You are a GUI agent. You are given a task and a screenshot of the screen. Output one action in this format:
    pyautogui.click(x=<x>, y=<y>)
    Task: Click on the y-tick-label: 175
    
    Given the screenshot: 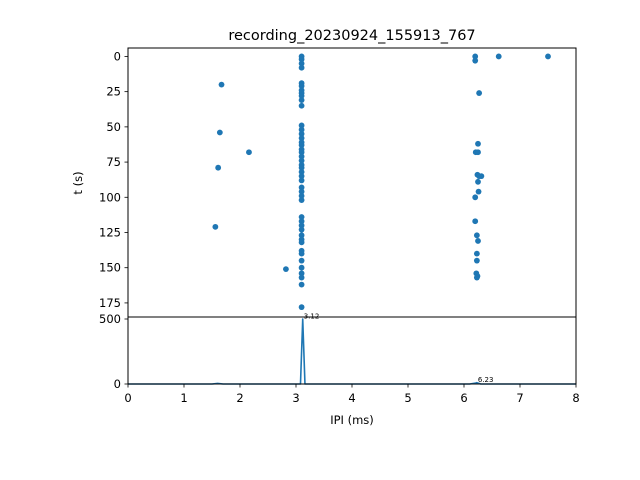 What is the action you would take?
    pyautogui.click(x=110, y=303)
    